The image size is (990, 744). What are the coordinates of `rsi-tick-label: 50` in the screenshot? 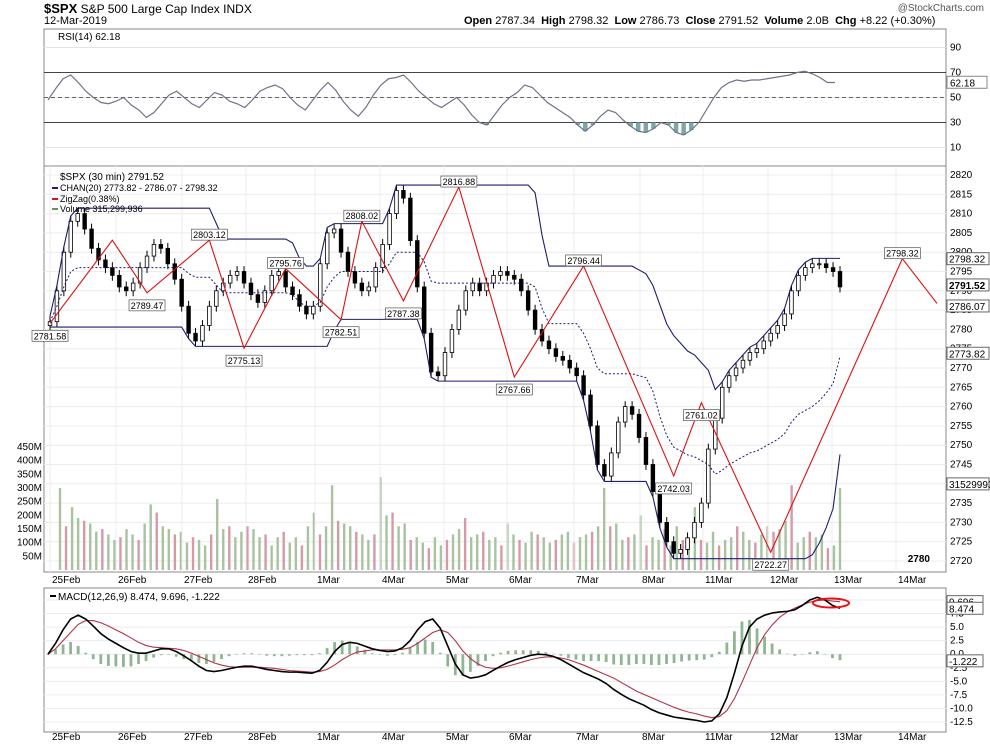 It's located at (956, 98).